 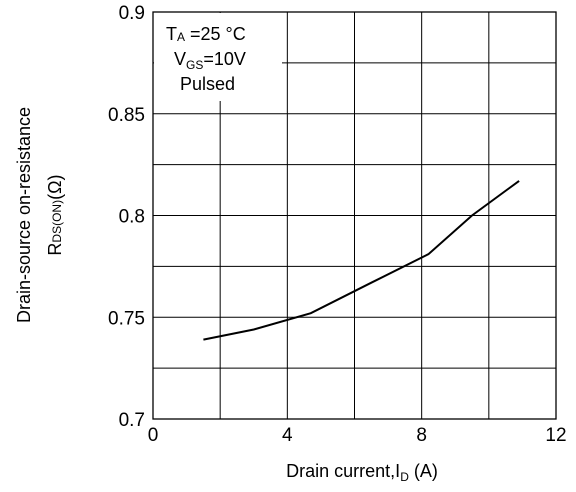 I want to click on temp-rest: =25 °C, so click(x=215, y=34).